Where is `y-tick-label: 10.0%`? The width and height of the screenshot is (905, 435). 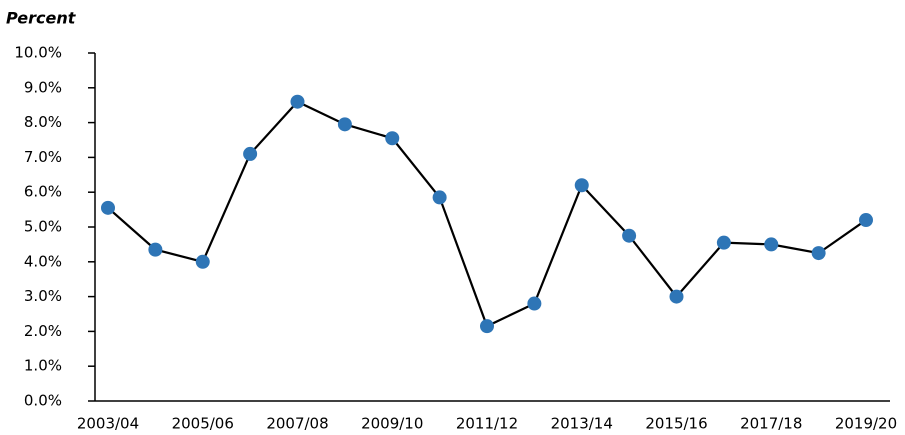
y-tick-label: 10.0% is located at coordinates (38, 53).